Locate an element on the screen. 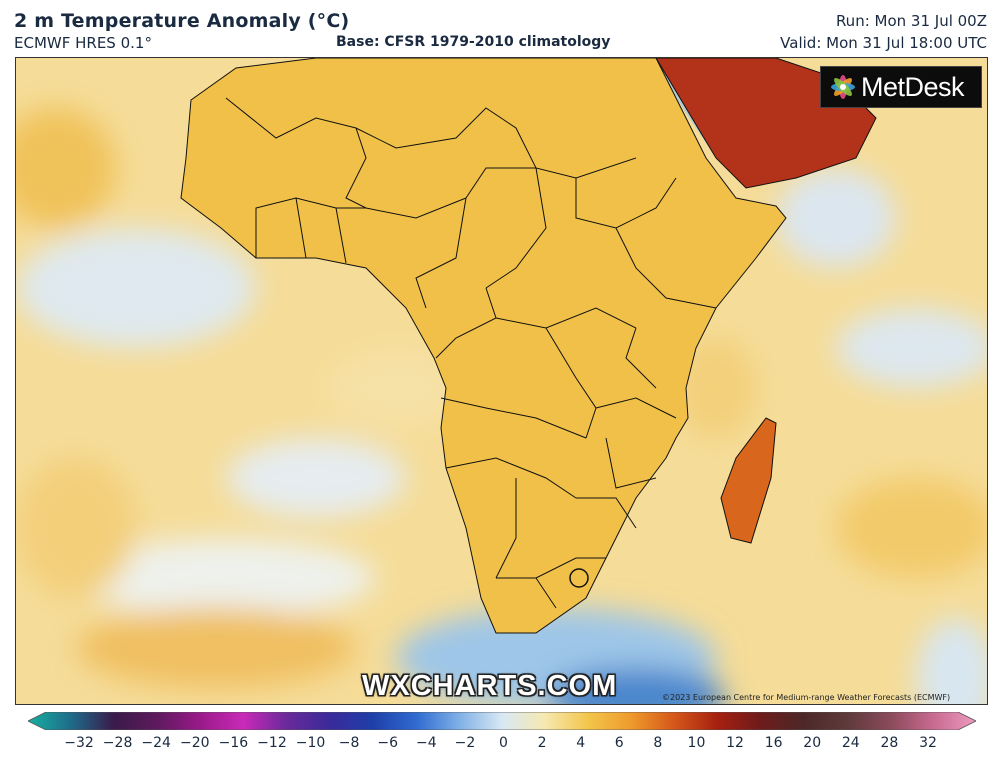  colorbar-tick-label: 12 is located at coordinates (735, 743).